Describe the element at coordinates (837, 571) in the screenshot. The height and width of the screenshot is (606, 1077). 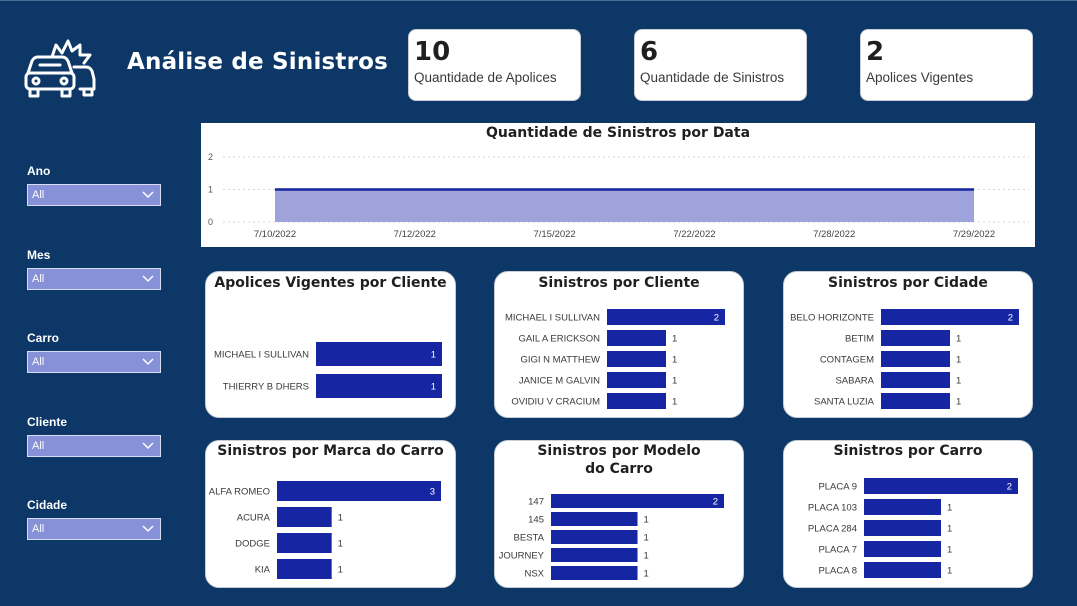
I see `category-label: PLACA 8` at that location.